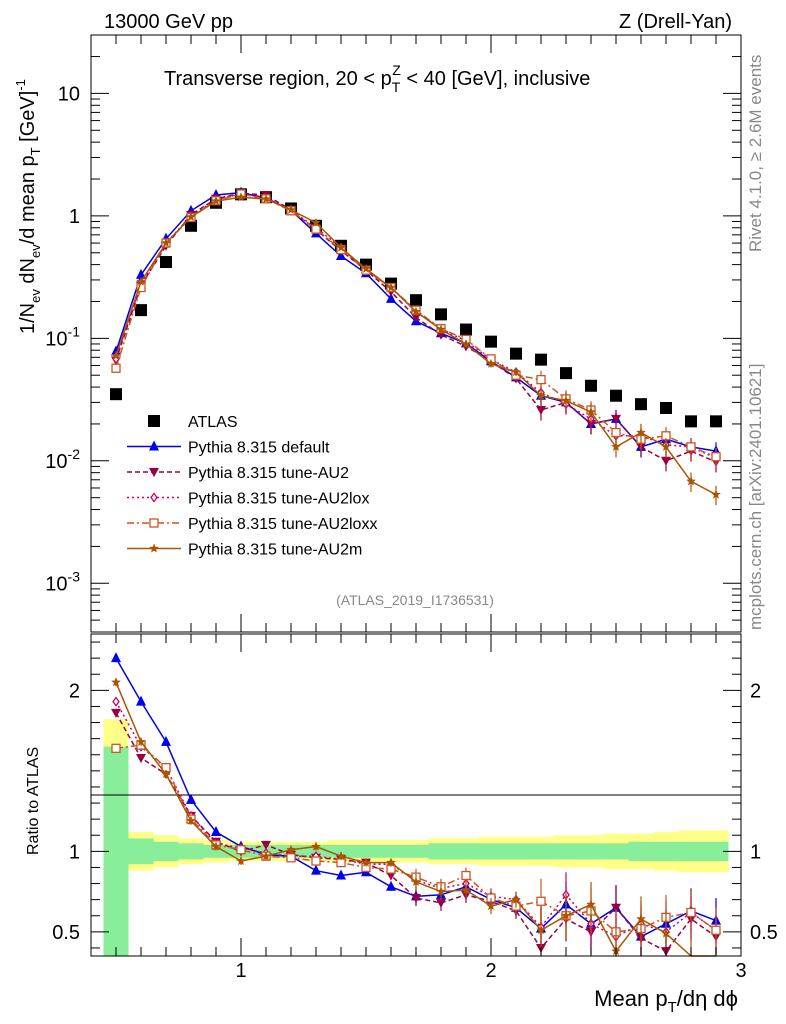 The height and width of the screenshot is (1024, 786). I want to click on legend-label: ATLAS, so click(213, 422).